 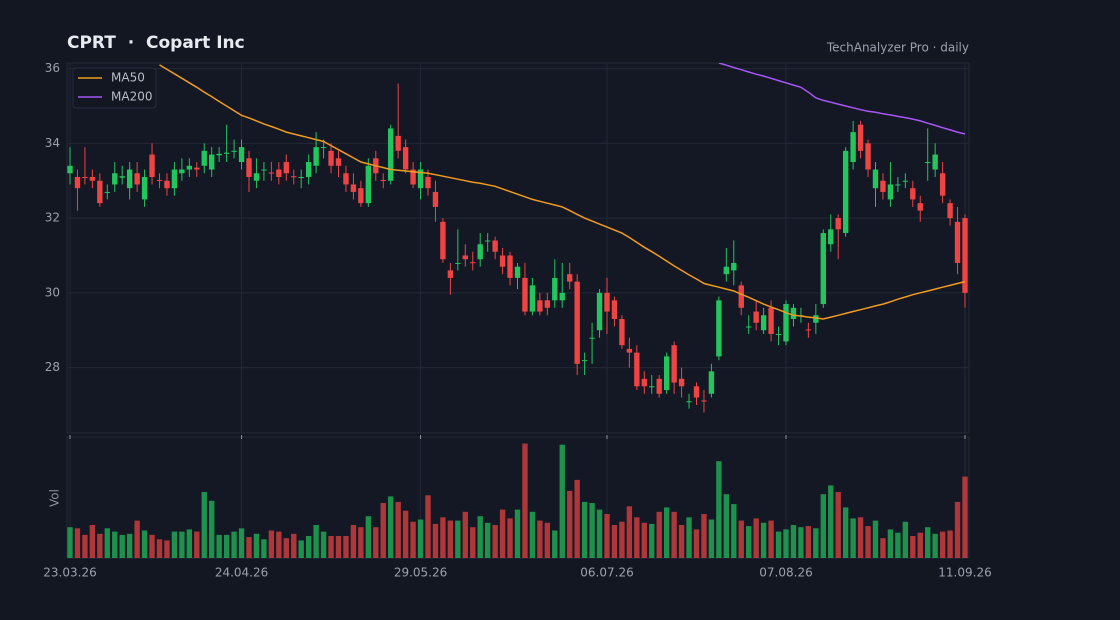 What do you see at coordinates (52, 292) in the screenshot?
I see `y-tick-label: 30` at bounding box center [52, 292].